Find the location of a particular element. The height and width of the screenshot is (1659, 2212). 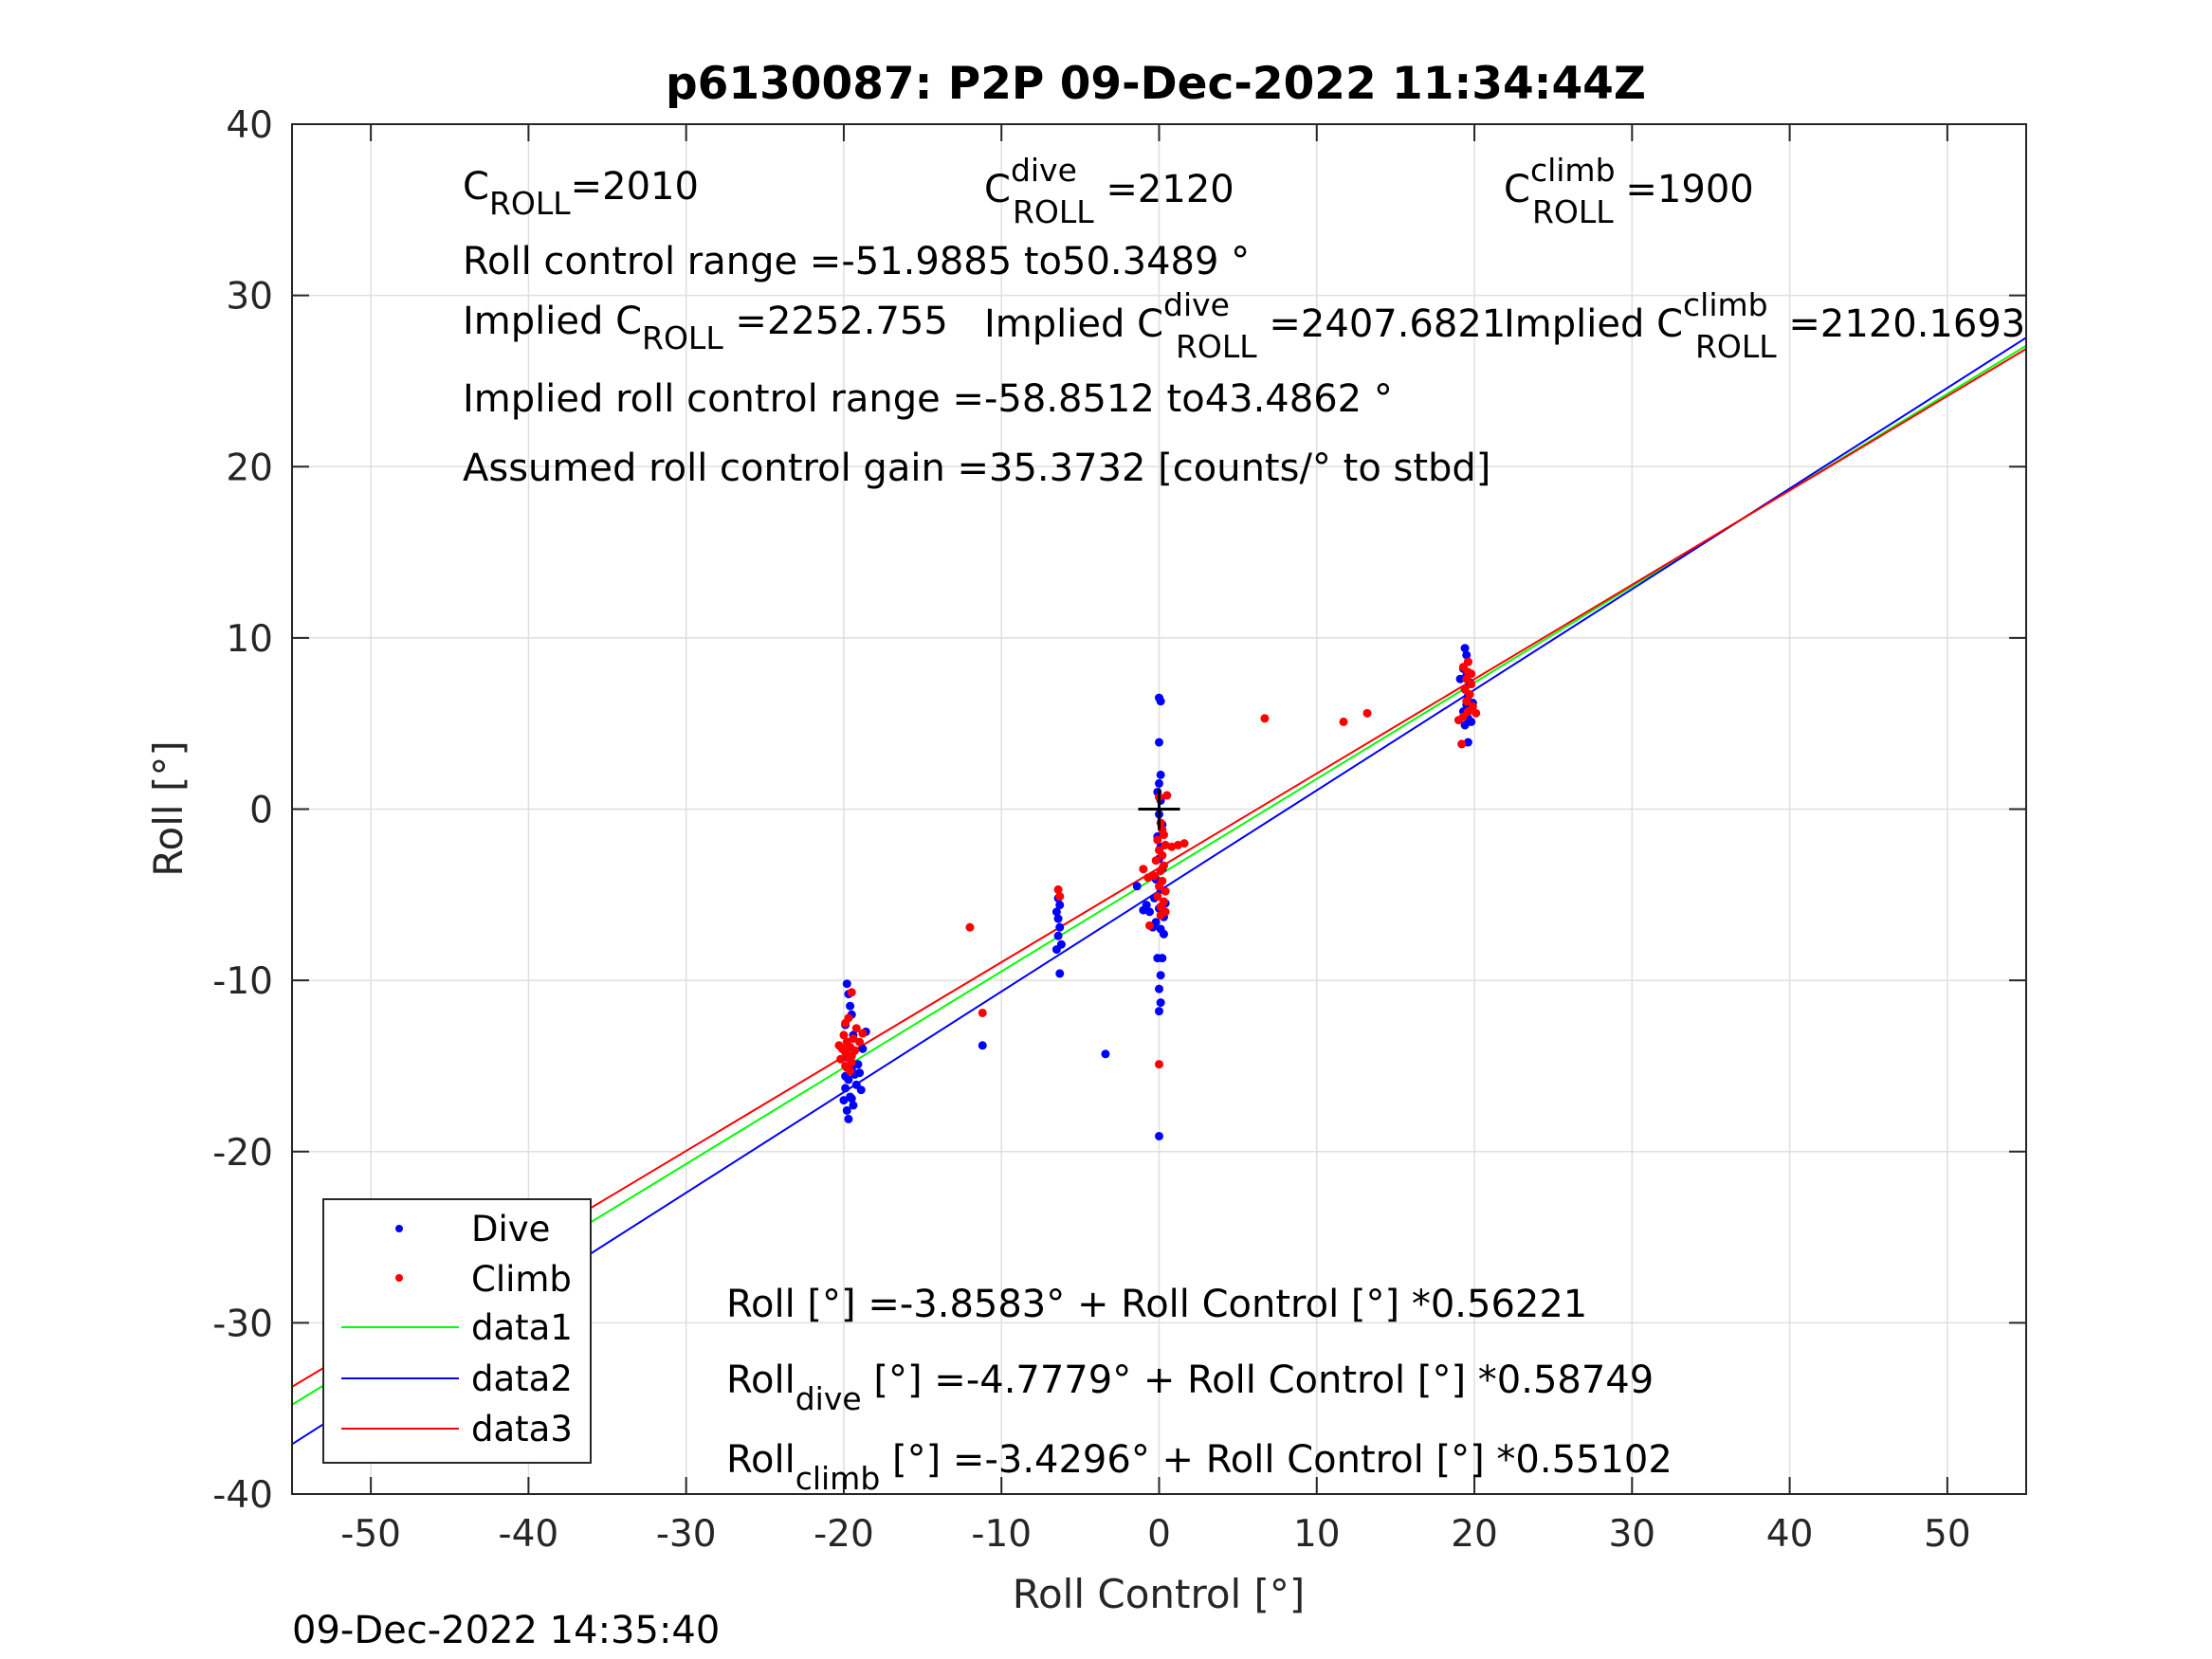

x-tick-label: -10 is located at coordinates (1001, 1534).